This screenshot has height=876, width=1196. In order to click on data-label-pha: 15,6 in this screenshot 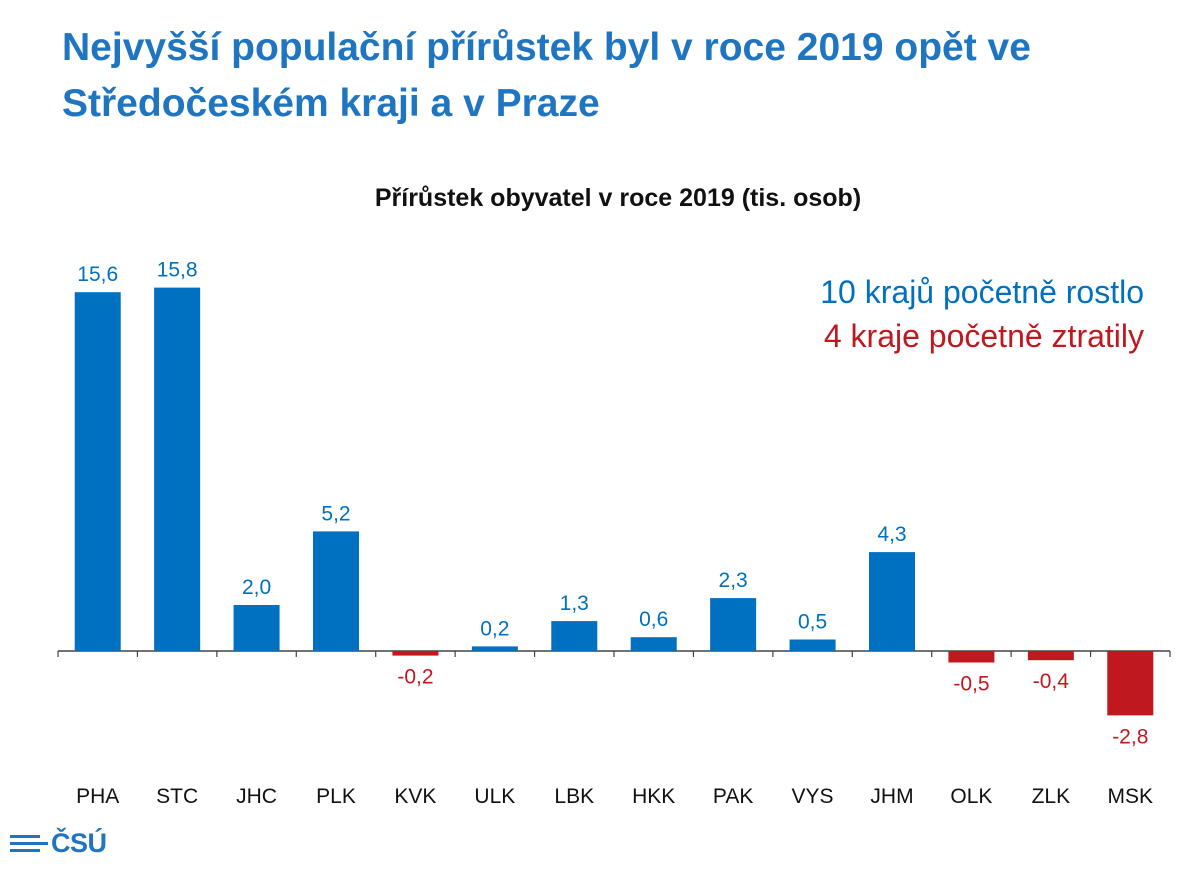, I will do `click(97, 274)`.